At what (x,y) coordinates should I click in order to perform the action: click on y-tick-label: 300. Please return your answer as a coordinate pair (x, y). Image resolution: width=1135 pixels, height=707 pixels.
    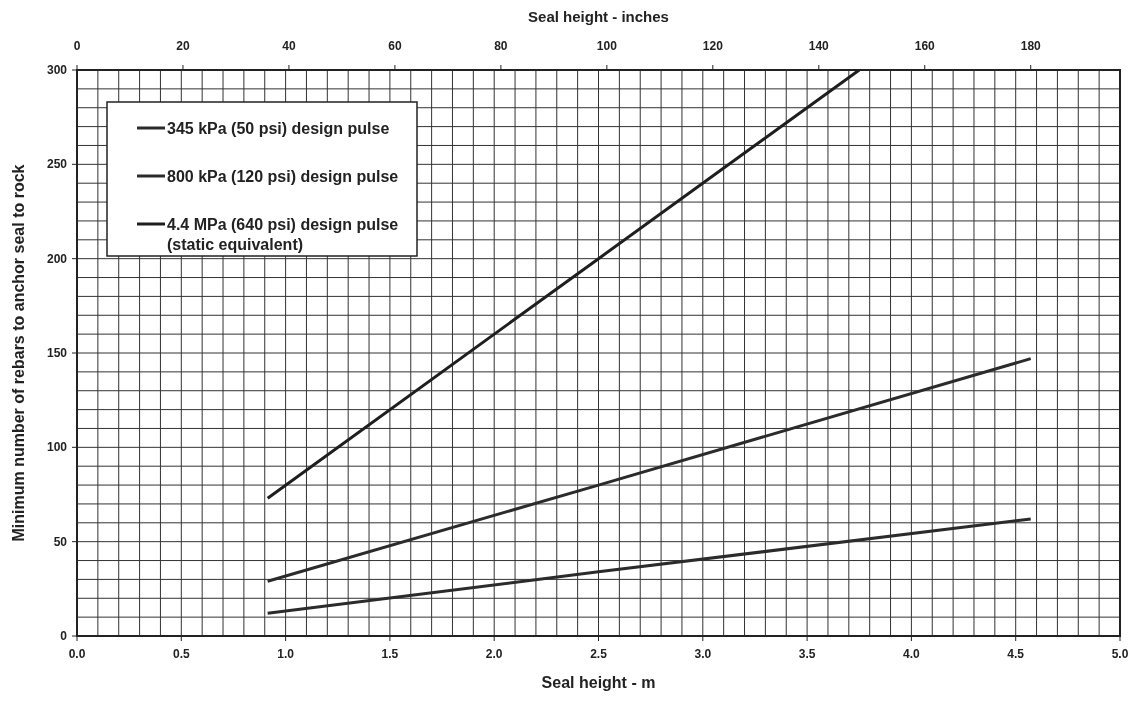
    Looking at the image, I should click on (57, 70).